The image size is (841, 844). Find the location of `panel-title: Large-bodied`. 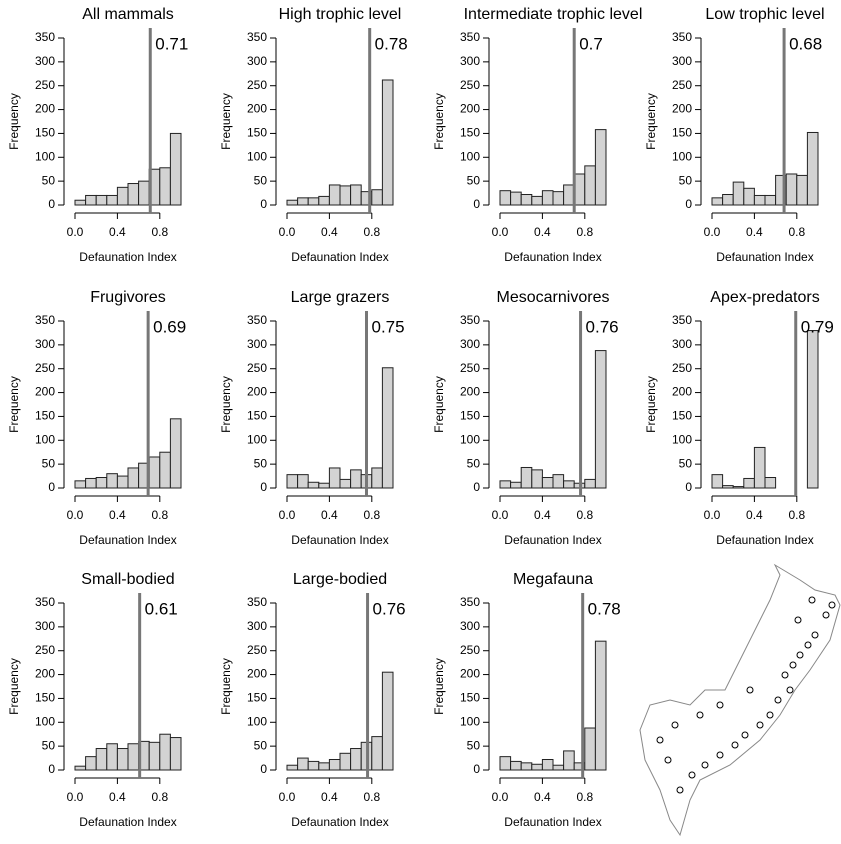

panel-title: Large-bodied is located at coordinates (340, 579).